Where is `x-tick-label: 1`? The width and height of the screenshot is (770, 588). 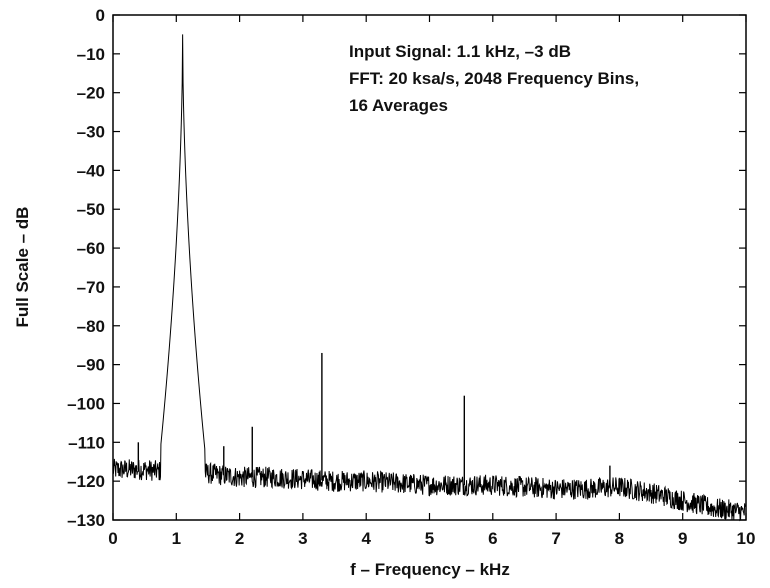 x-tick-label: 1 is located at coordinates (176, 538).